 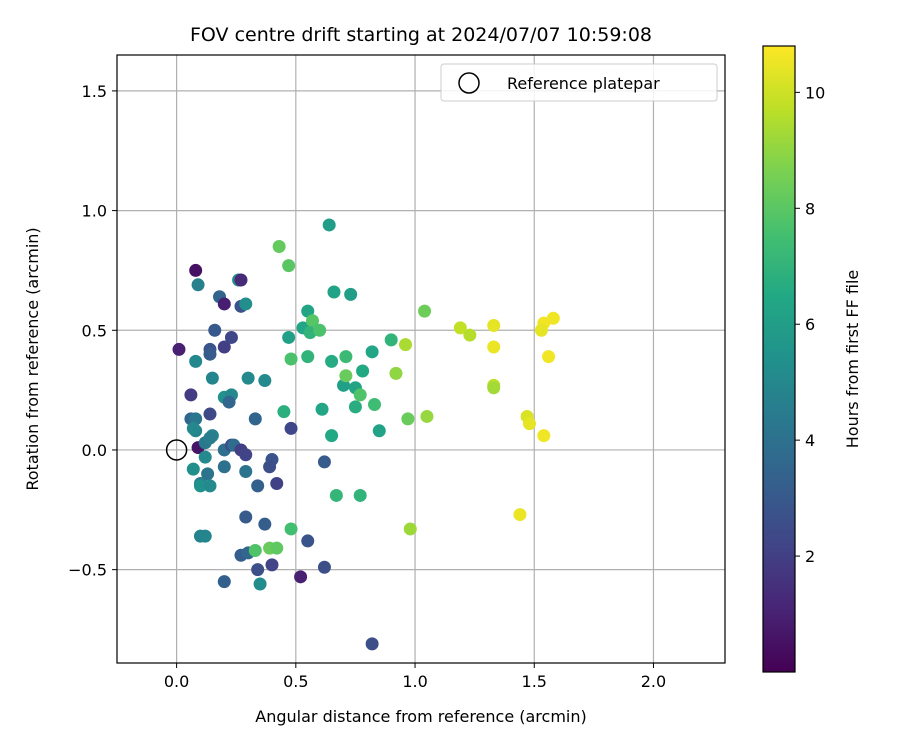 I want to click on y-tick-label: 0.0, so click(x=94, y=450).